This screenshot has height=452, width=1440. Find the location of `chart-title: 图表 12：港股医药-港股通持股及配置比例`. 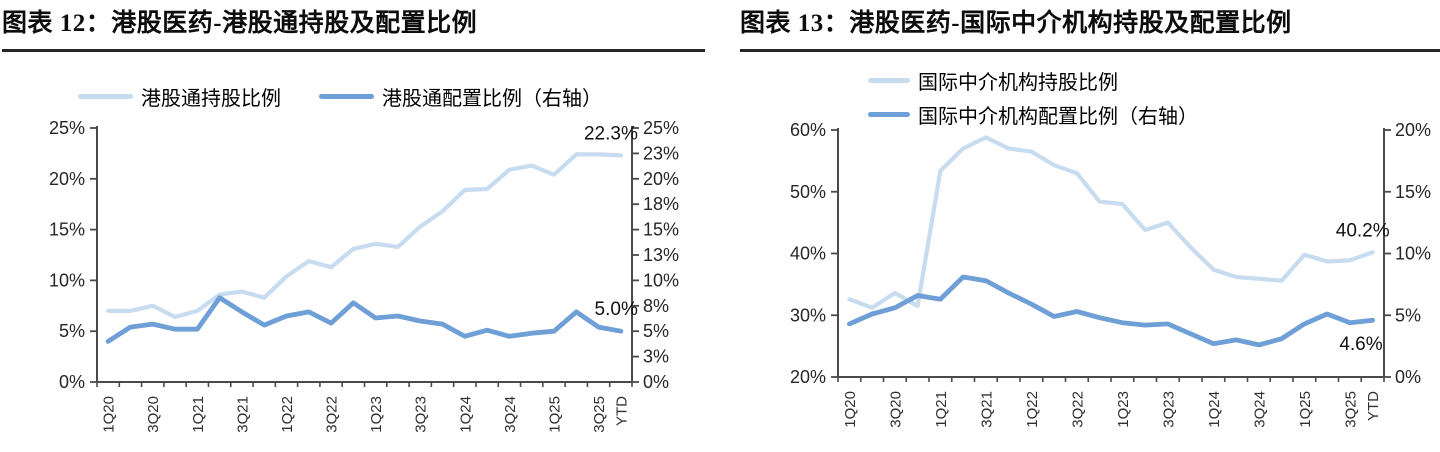

chart-title: 图表 12：港股医药-港股通持股及配置比例 is located at coordinates (240, 23).